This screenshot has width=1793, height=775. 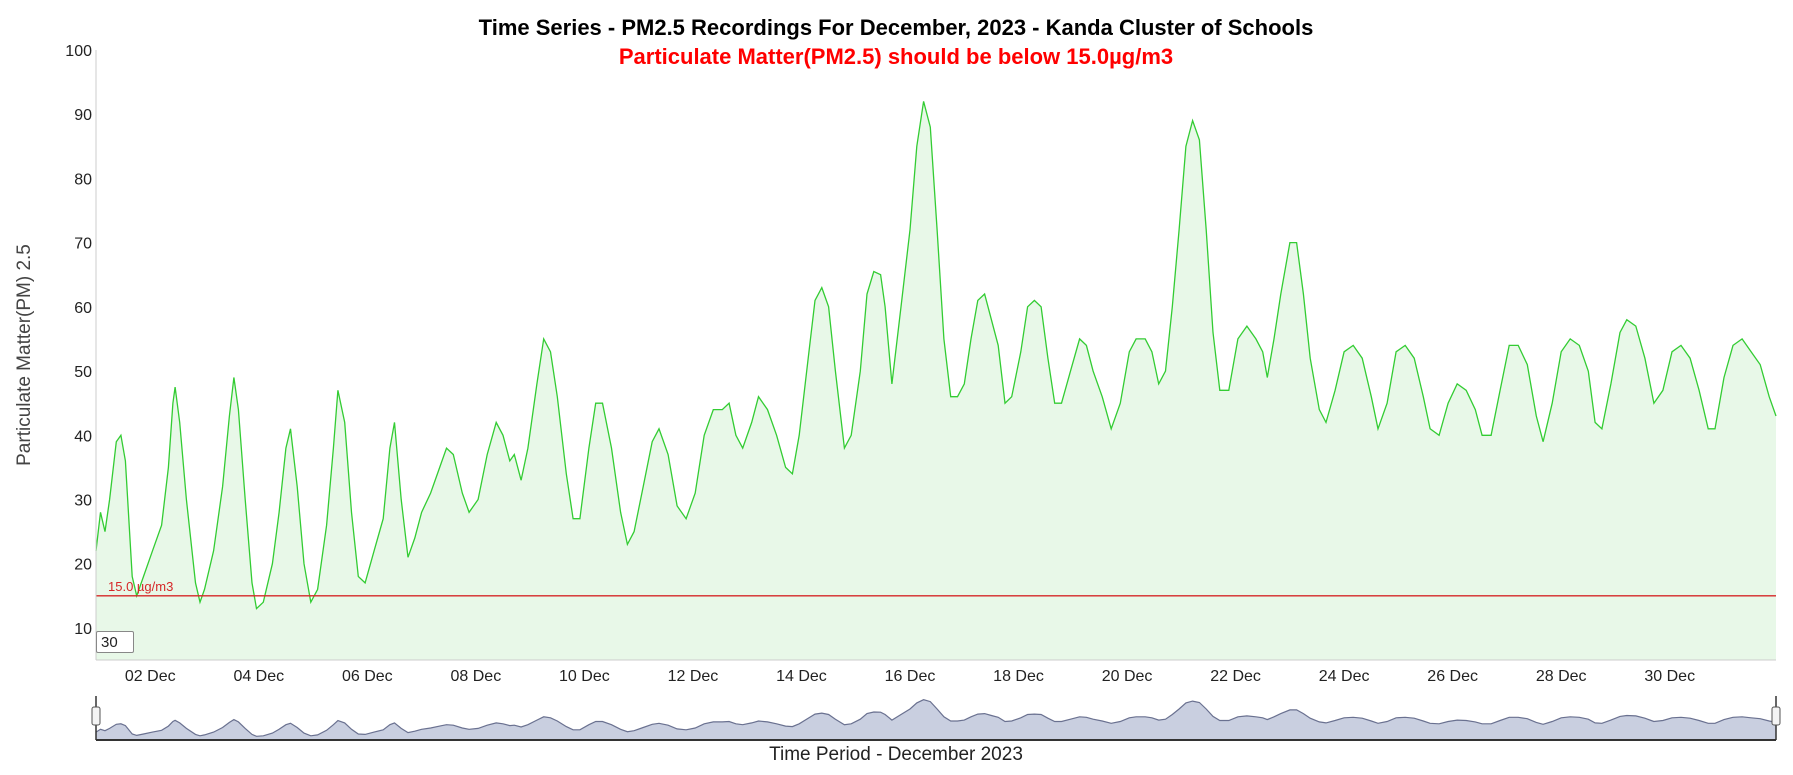 I want to click on x-tick-label: 16 Dec, so click(x=910, y=676).